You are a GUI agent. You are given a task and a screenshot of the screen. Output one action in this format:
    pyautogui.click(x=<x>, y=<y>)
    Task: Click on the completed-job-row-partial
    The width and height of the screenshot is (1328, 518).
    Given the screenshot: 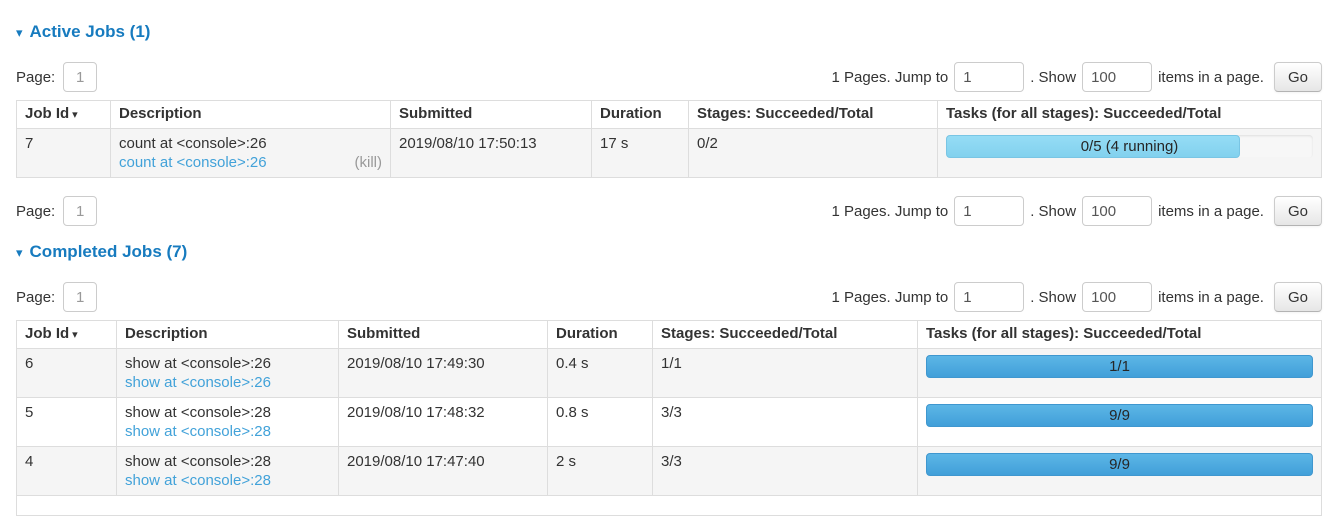 What is the action you would take?
    pyautogui.click(x=669, y=505)
    